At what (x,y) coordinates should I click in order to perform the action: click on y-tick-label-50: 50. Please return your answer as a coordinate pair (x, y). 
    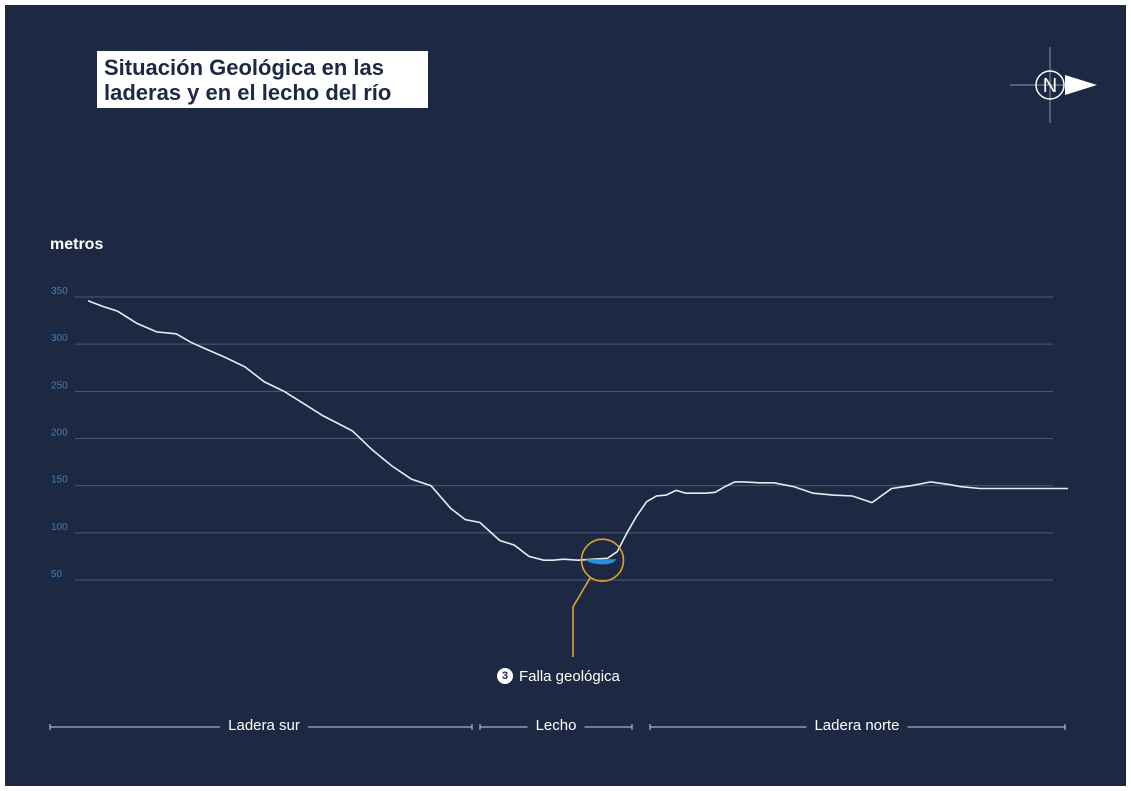
    Looking at the image, I should click on (57, 574).